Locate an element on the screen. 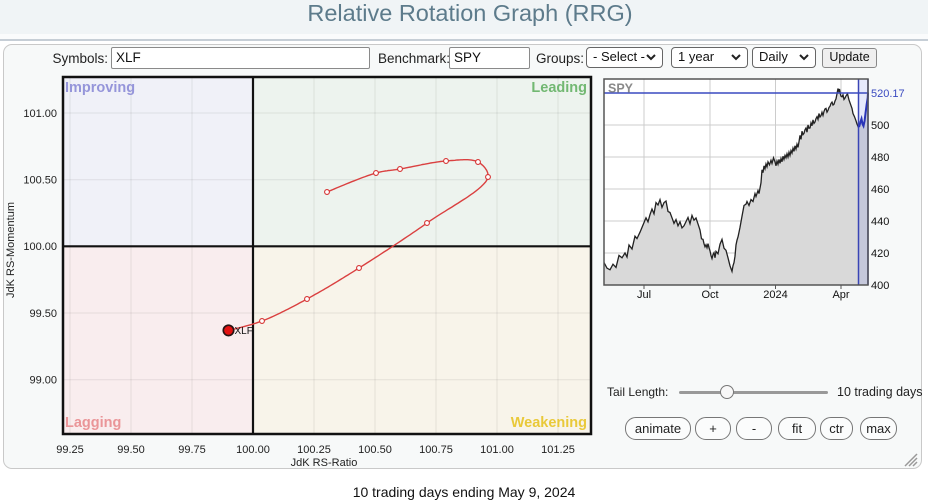  svg-text: SPY is located at coordinates (621, 89).